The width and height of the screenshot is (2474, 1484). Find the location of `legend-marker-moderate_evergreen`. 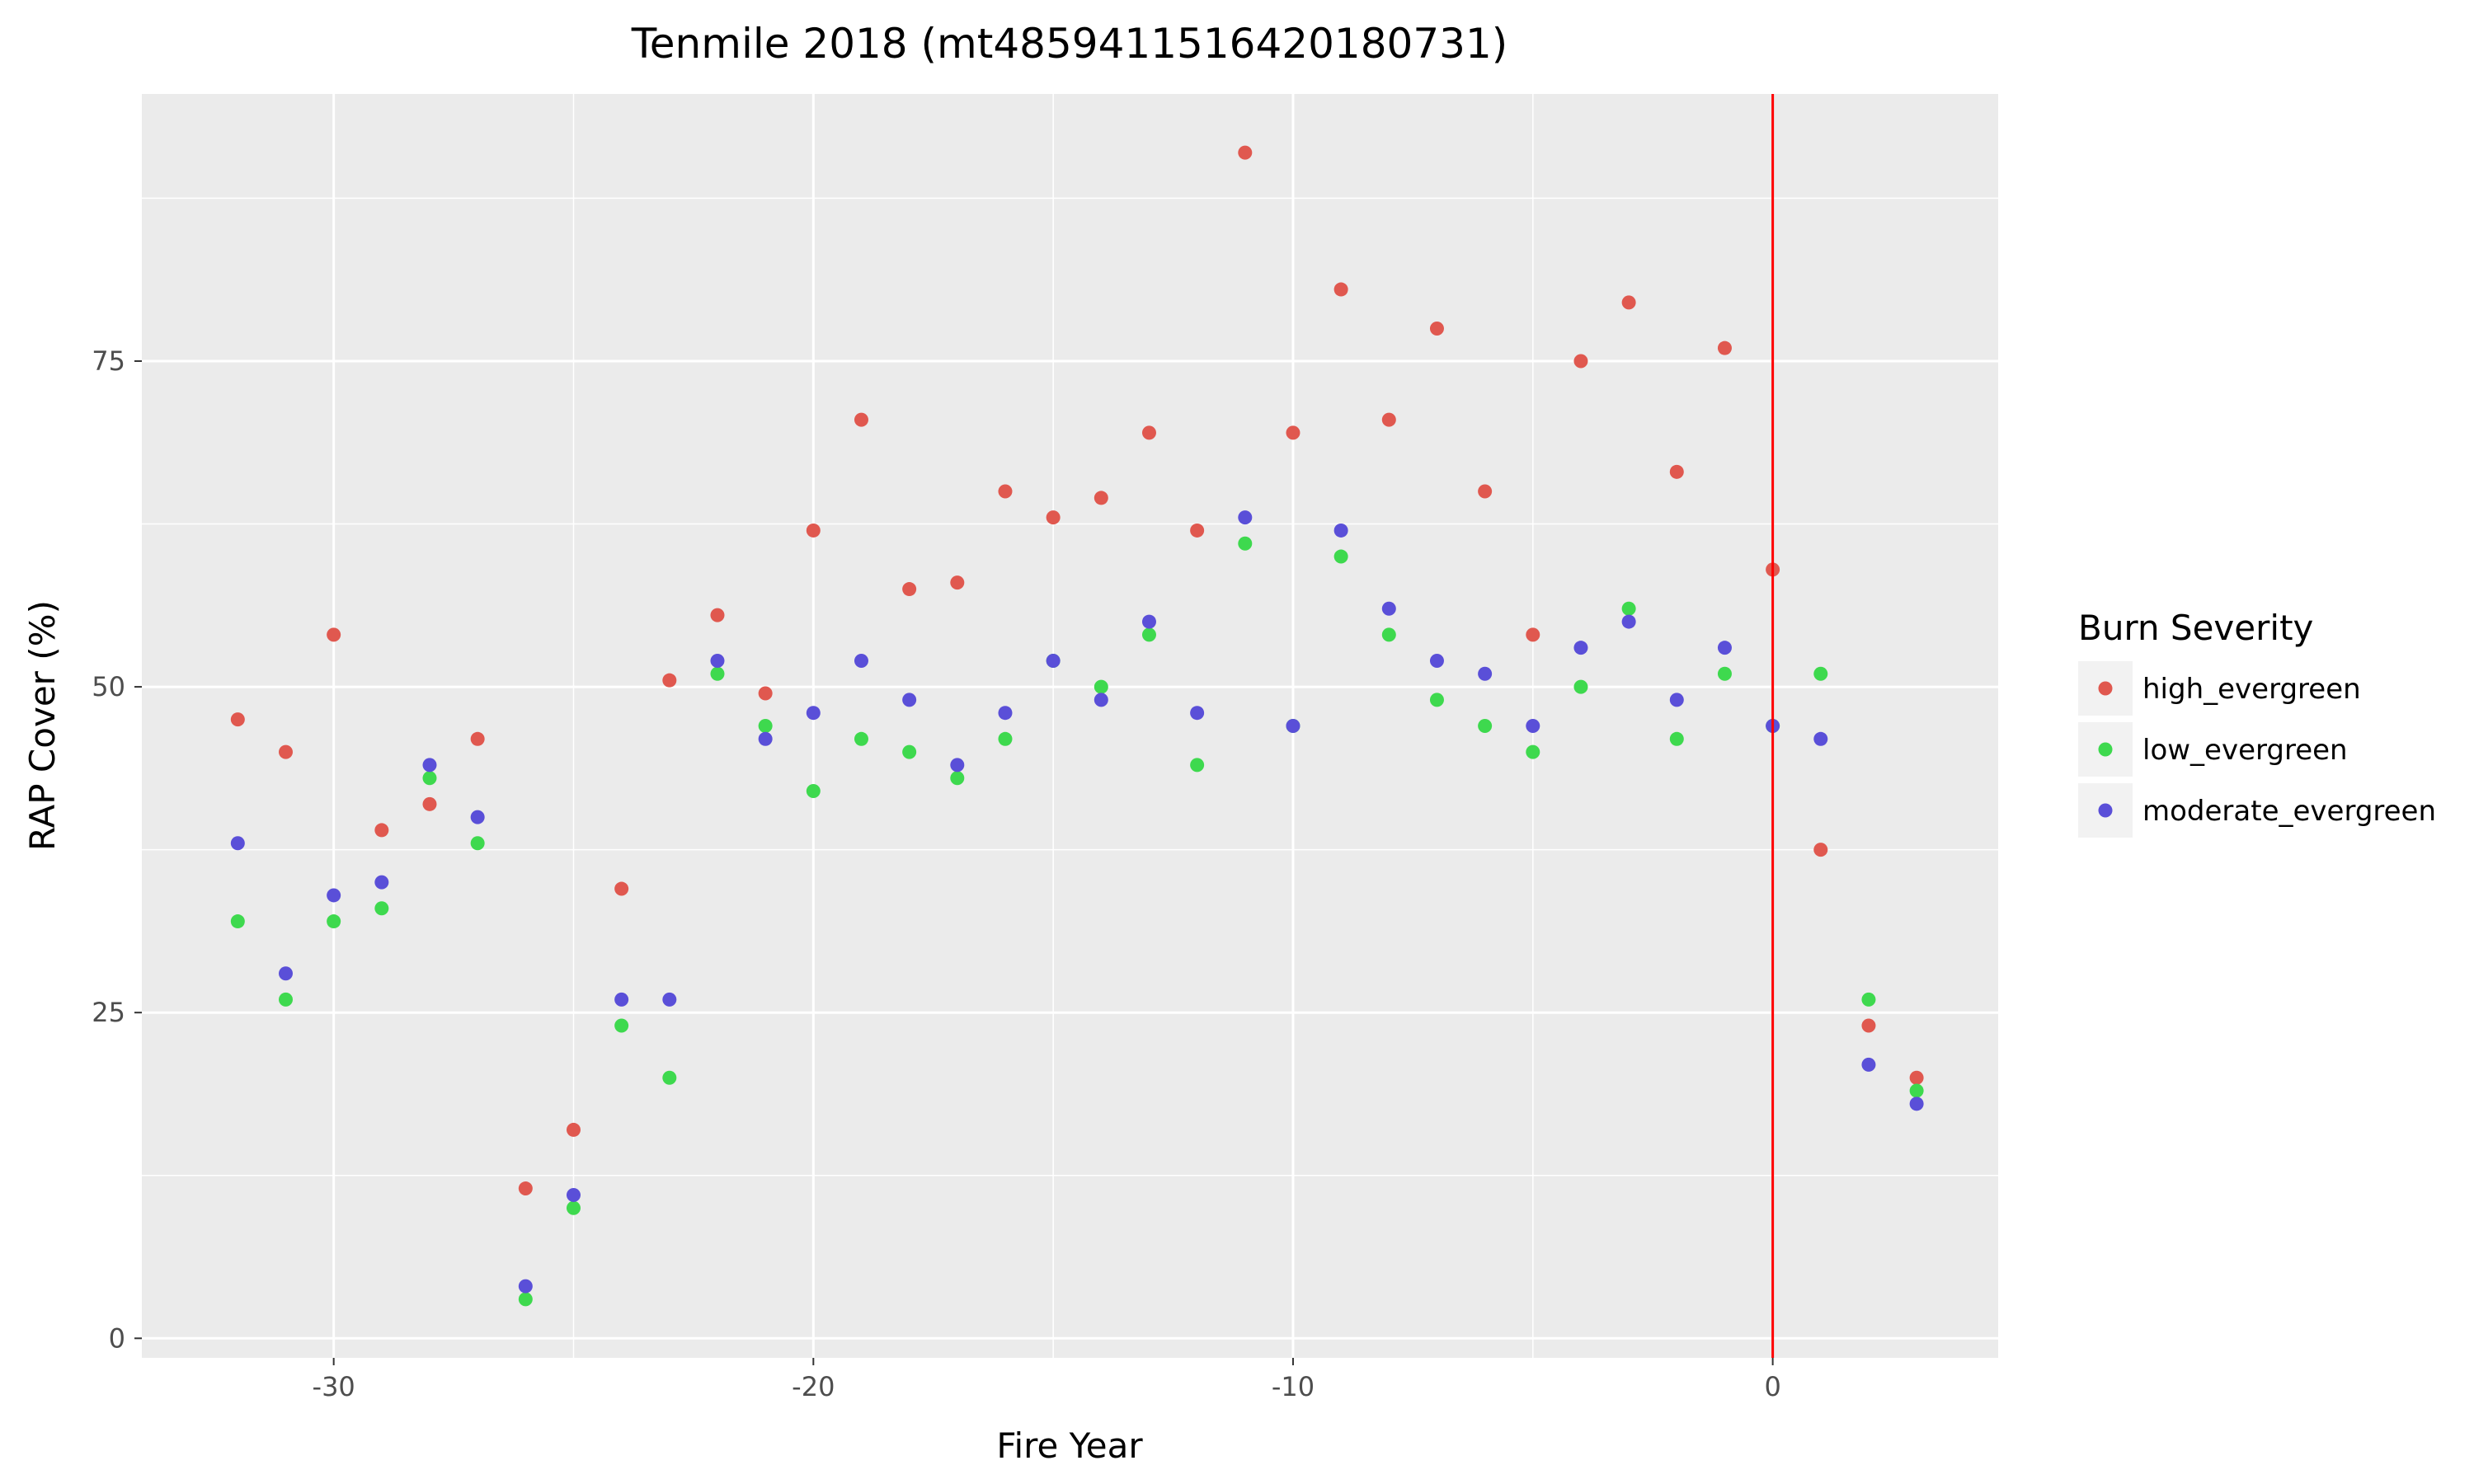

legend-marker-moderate_evergreen is located at coordinates (2105, 810).